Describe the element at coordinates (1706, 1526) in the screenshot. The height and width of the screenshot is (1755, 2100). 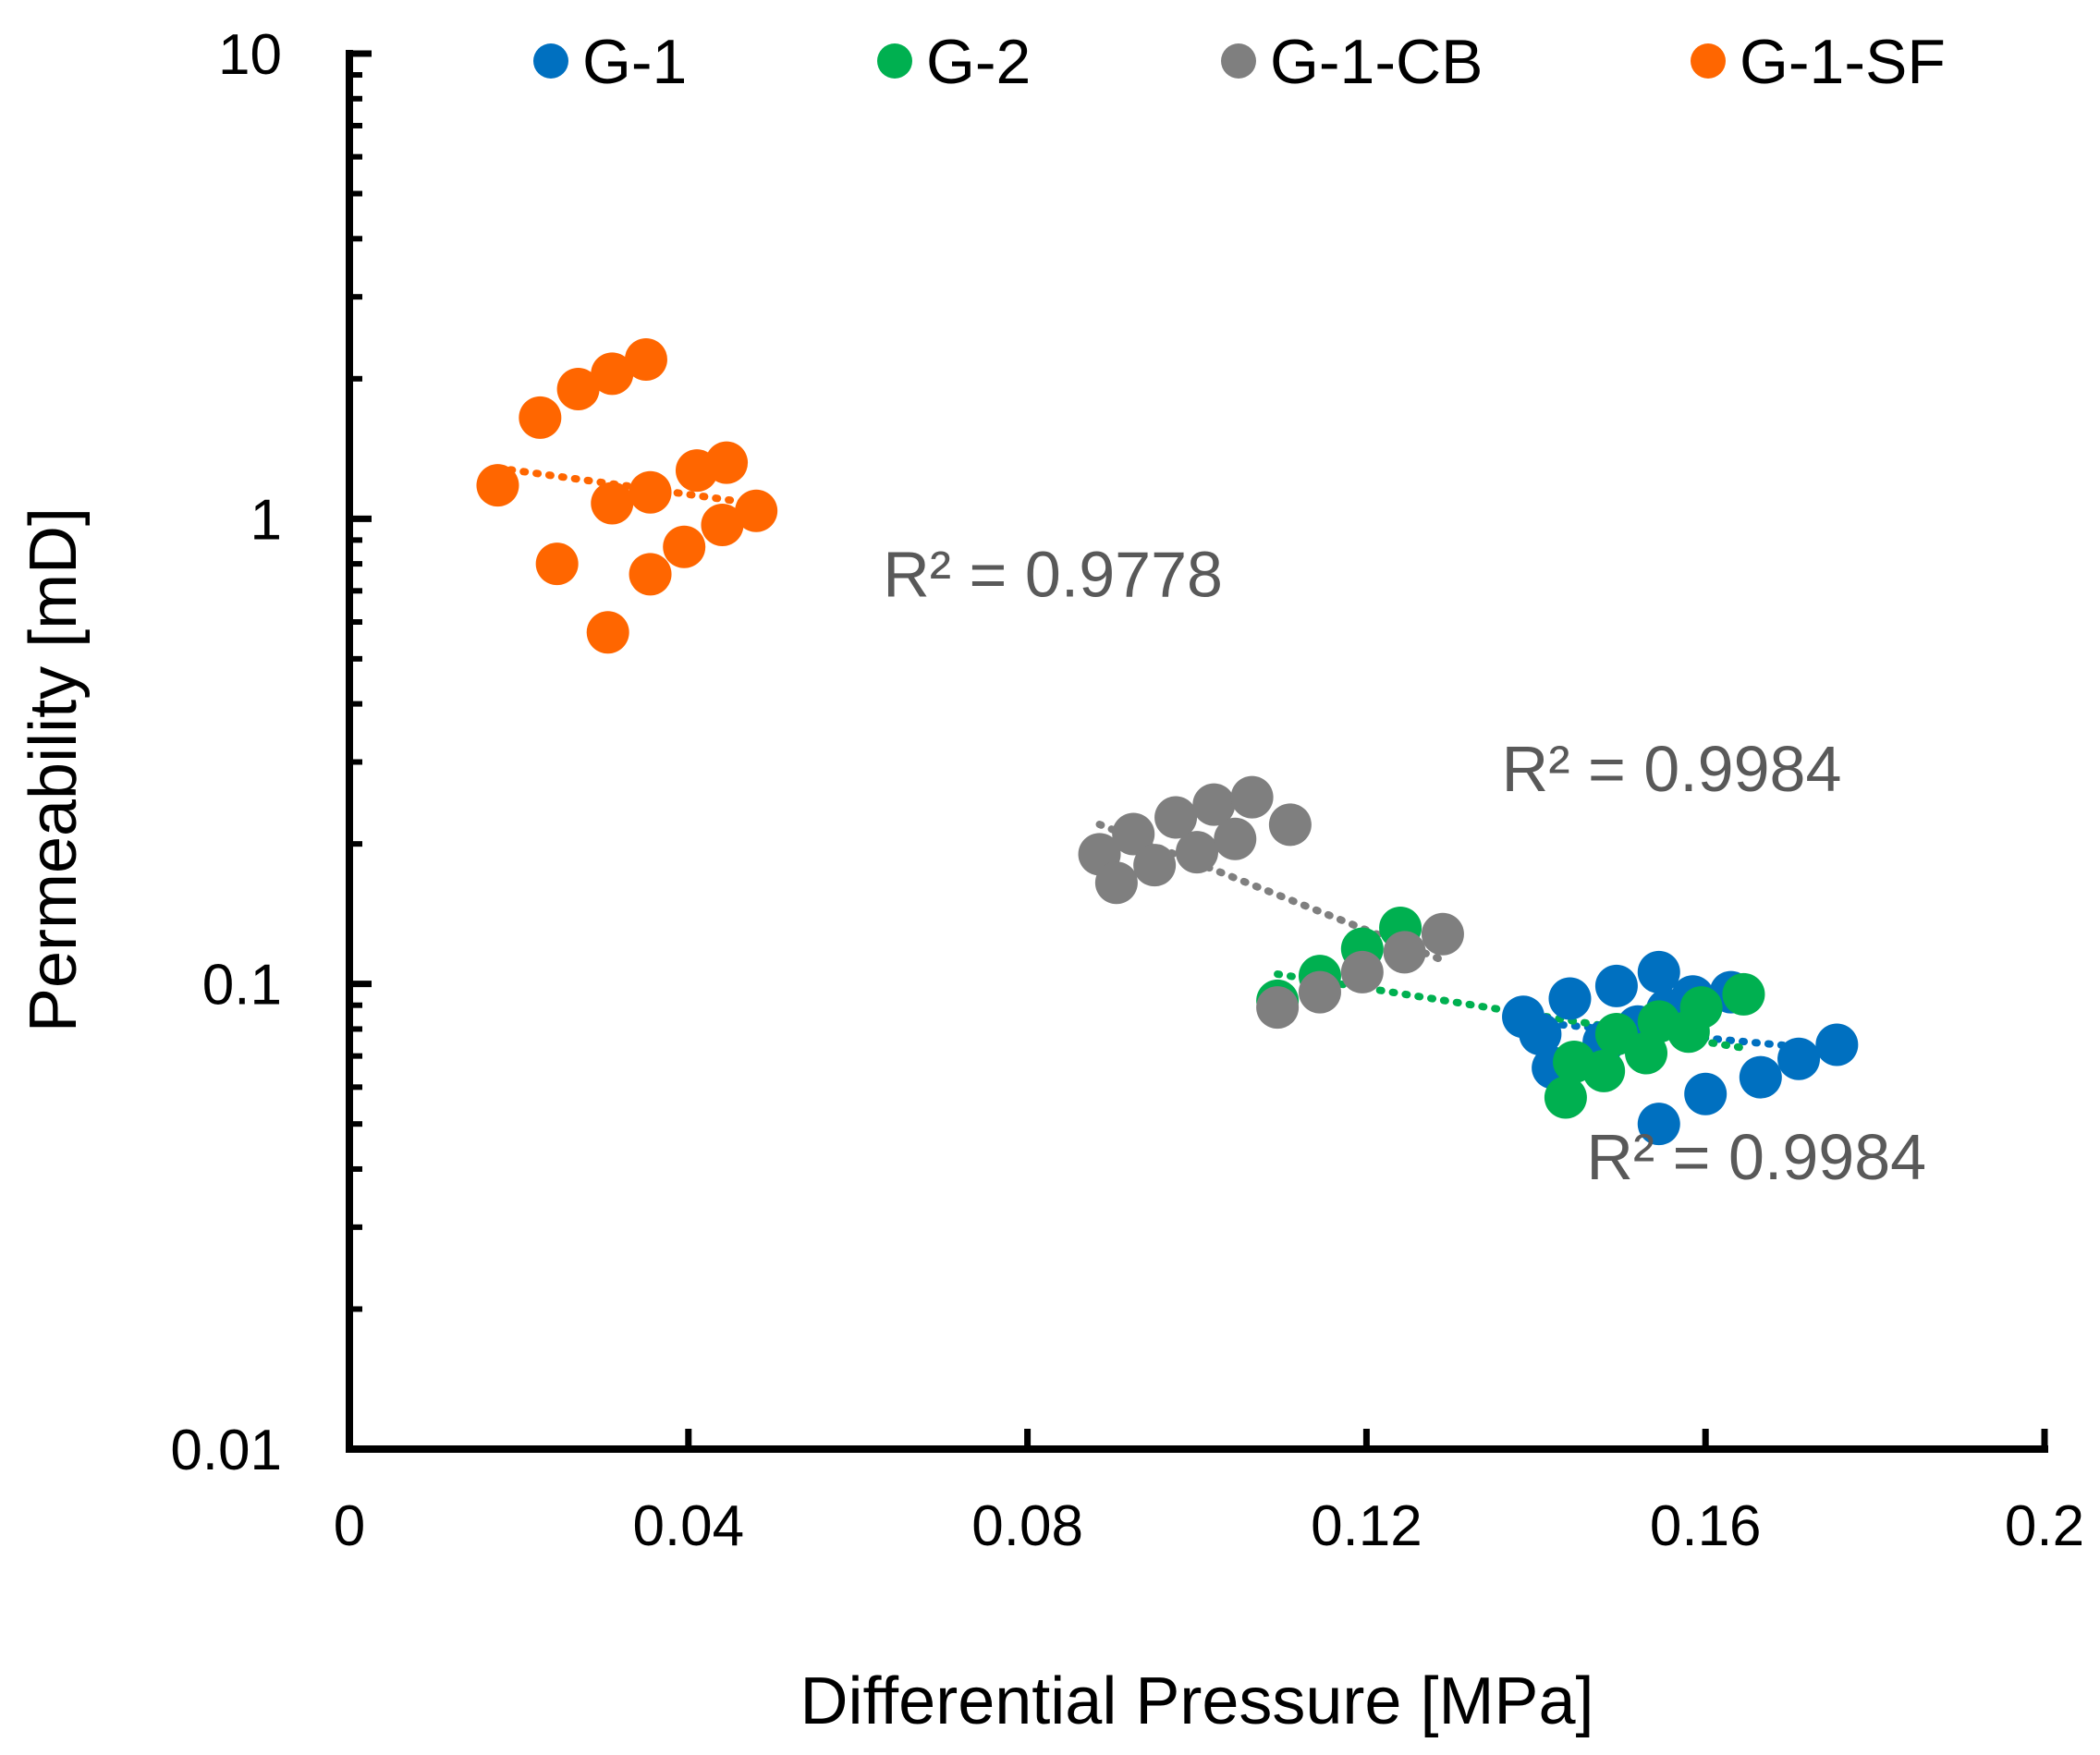
I see `x-tick-label: 0.16` at that location.